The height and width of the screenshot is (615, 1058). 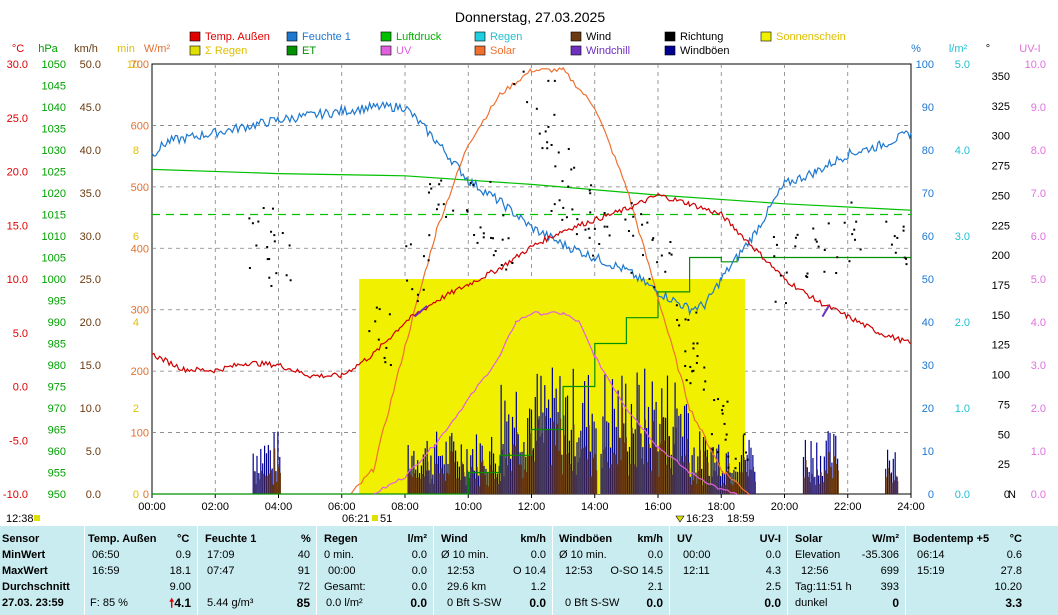 I want to click on temp-tick-label: 25.0, so click(x=17, y=119).